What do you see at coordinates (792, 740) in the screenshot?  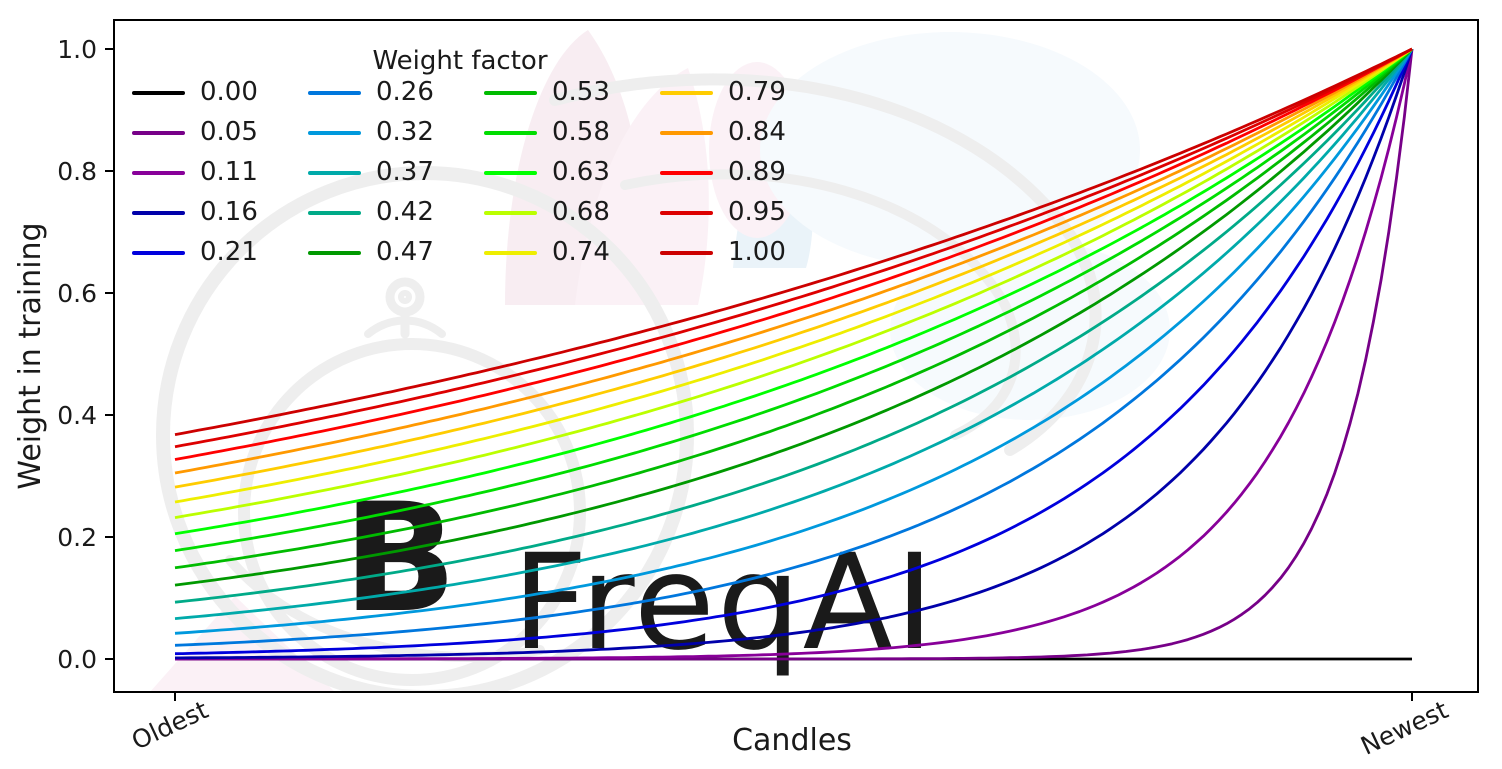 I see `x-axis-label: Candles` at bounding box center [792, 740].